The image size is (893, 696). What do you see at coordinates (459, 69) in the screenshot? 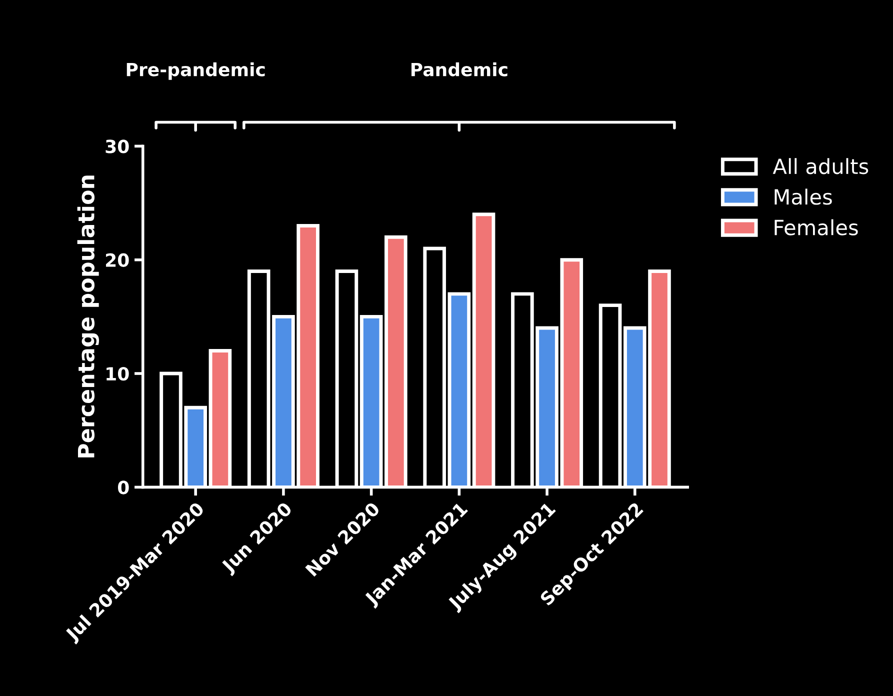
I see `text: Pandemic` at bounding box center [459, 69].